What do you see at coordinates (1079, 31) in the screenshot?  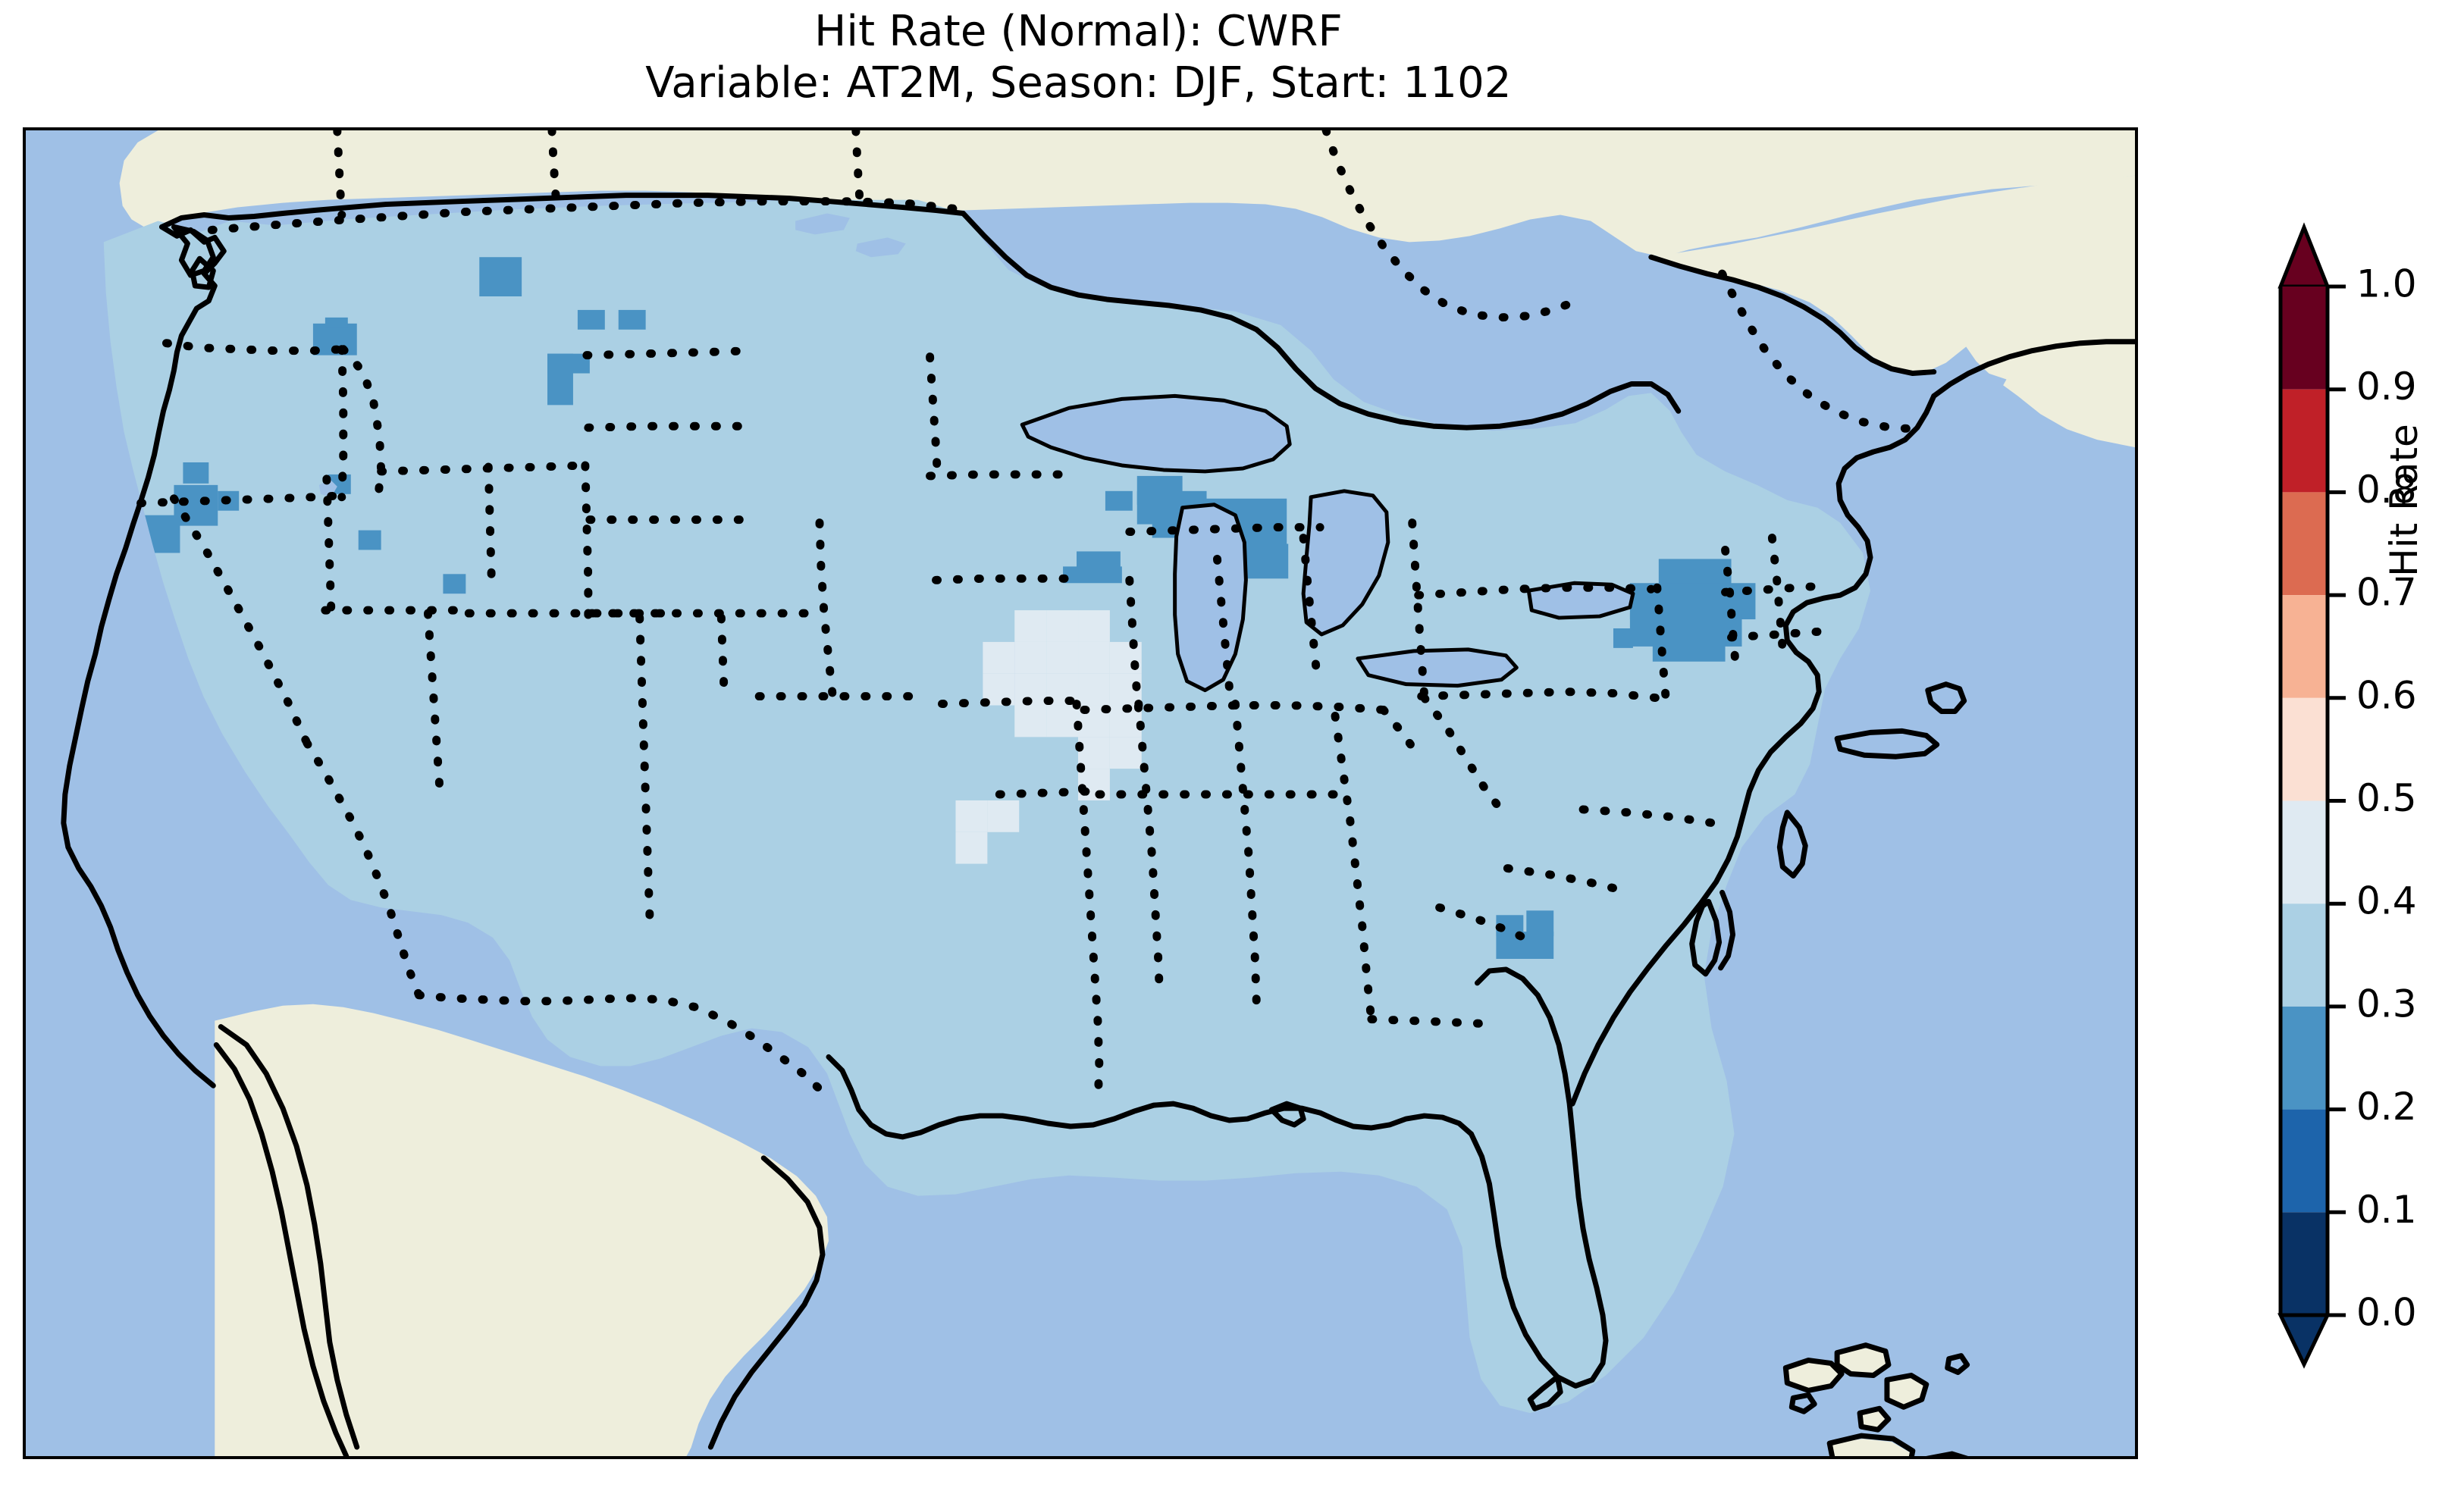 I see `title-line-1: Hit Rate (Normal): CWRF` at bounding box center [1079, 31].